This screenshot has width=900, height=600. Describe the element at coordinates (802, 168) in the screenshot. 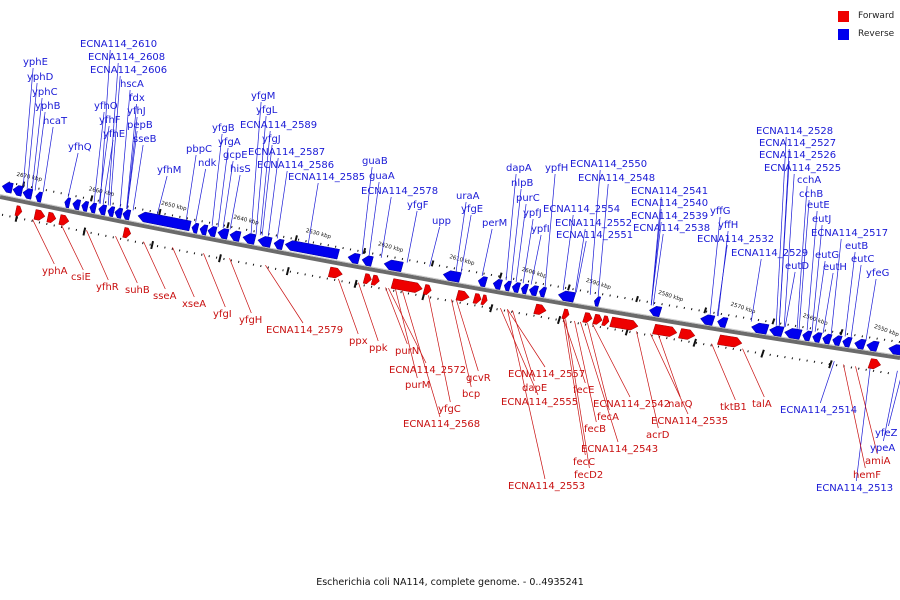

I see `reverse-gene-label: ECNA114_2525` at that location.